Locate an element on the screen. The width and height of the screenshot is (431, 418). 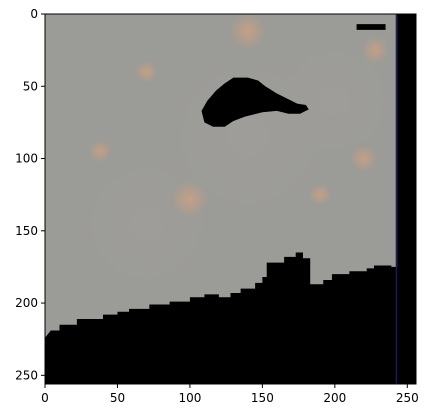
x-tick-label: 150 is located at coordinates (262, 398).